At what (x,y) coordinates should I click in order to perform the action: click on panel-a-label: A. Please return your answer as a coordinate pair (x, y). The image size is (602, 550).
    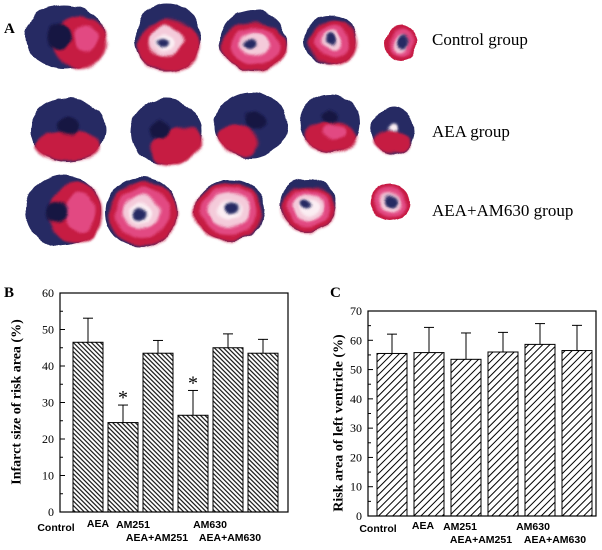
    Looking at the image, I should click on (9, 29).